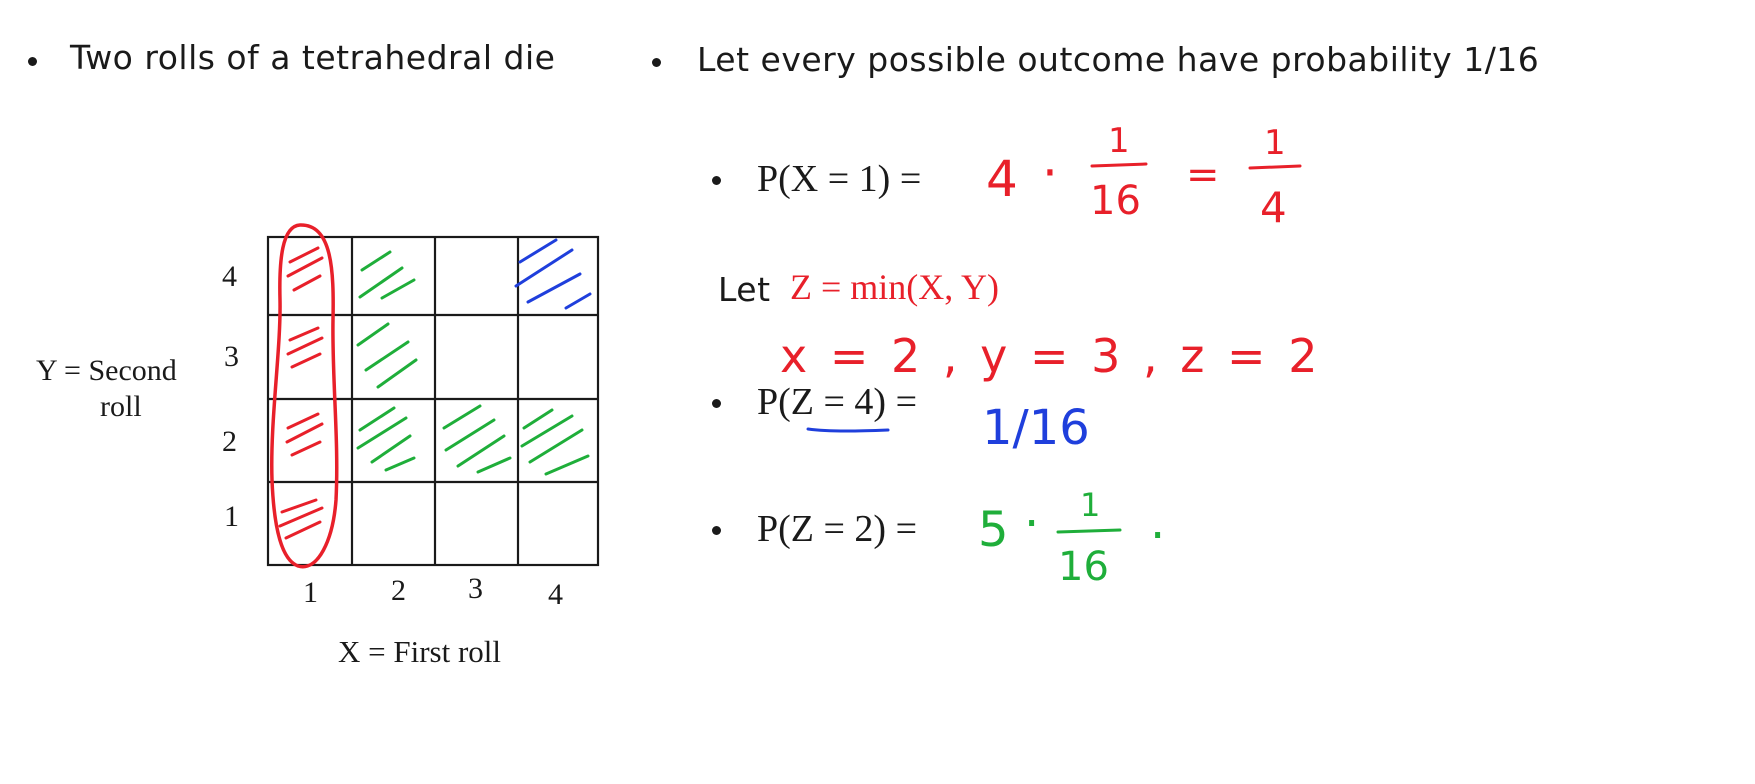 This screenshot has width=1755, height=784. I want to click on x-axis-label: X = First roll, so click(420, 651).